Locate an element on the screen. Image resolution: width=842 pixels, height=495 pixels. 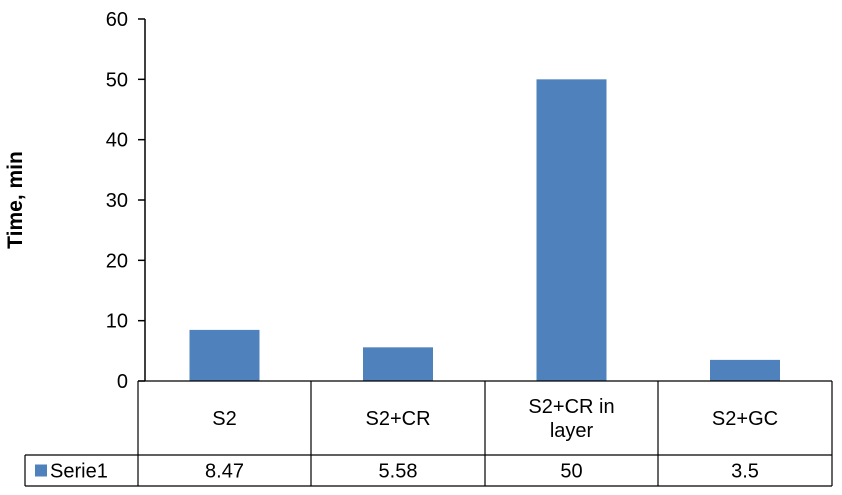
category-label-line: S2+CR in is located at coordinates (571, 407).